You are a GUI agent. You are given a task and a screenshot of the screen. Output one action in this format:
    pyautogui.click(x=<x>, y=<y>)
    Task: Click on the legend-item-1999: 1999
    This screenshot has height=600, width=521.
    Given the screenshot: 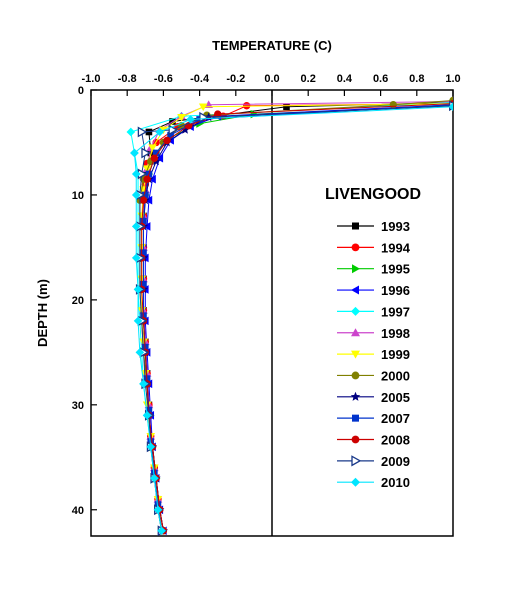 What is the action you would take?
    pyautogui.click(x=373, y=354)
    